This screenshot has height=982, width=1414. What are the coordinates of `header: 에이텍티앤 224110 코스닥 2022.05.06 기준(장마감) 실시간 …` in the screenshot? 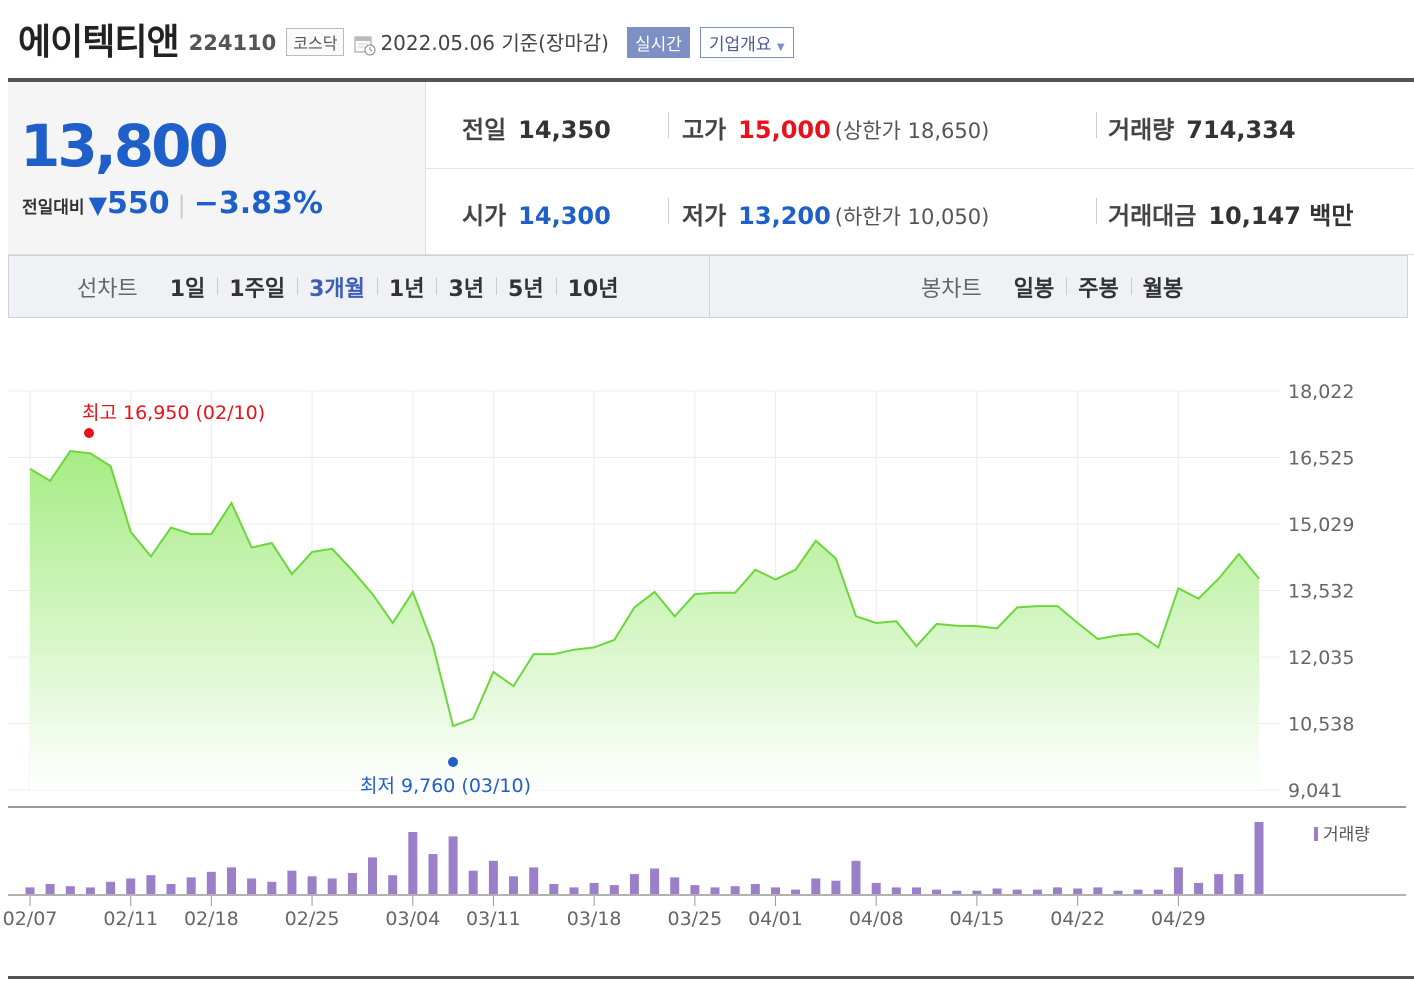 It's located at (406, 39).